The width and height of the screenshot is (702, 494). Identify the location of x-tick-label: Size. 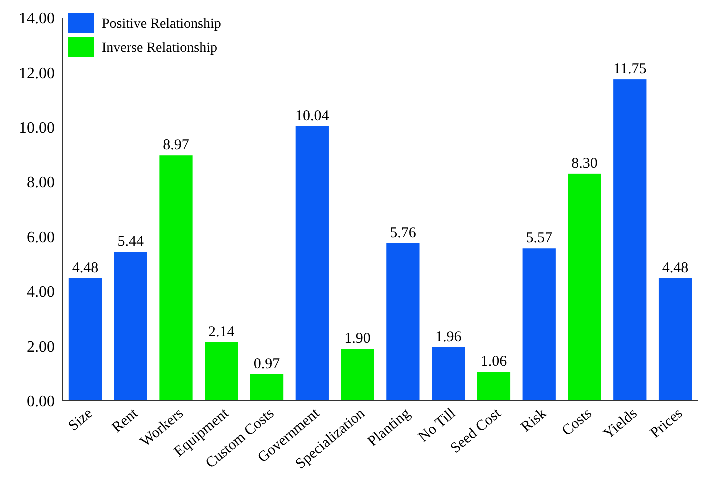
(81, 420).